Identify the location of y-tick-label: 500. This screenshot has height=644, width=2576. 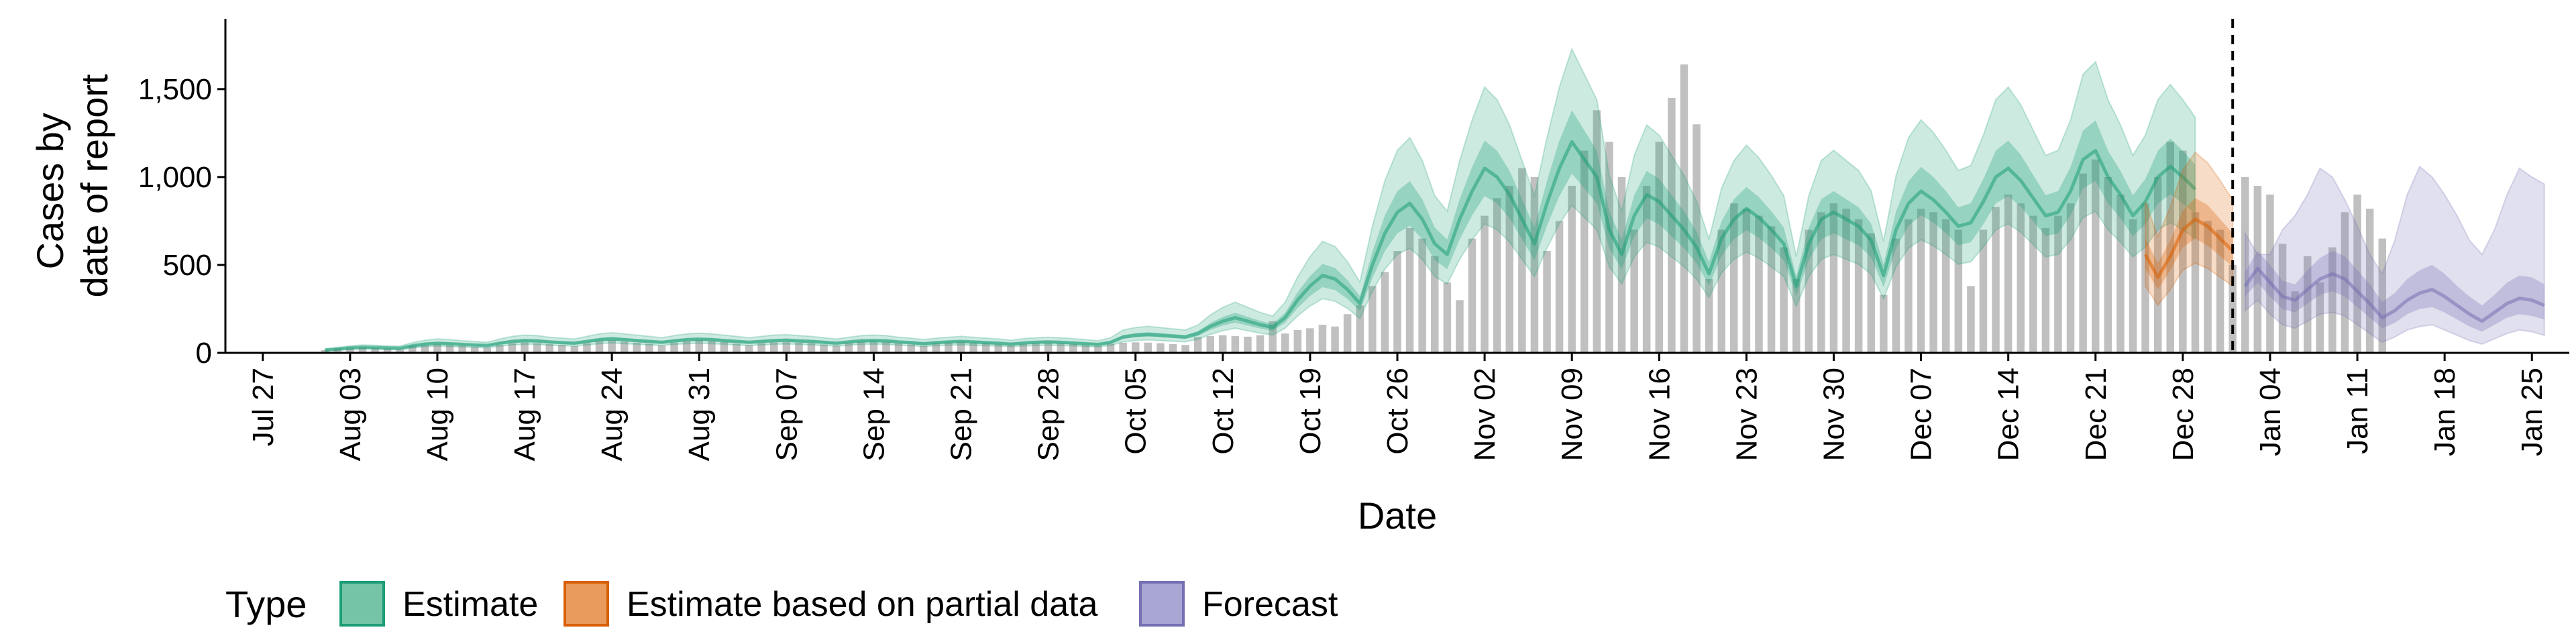
(187, 265).